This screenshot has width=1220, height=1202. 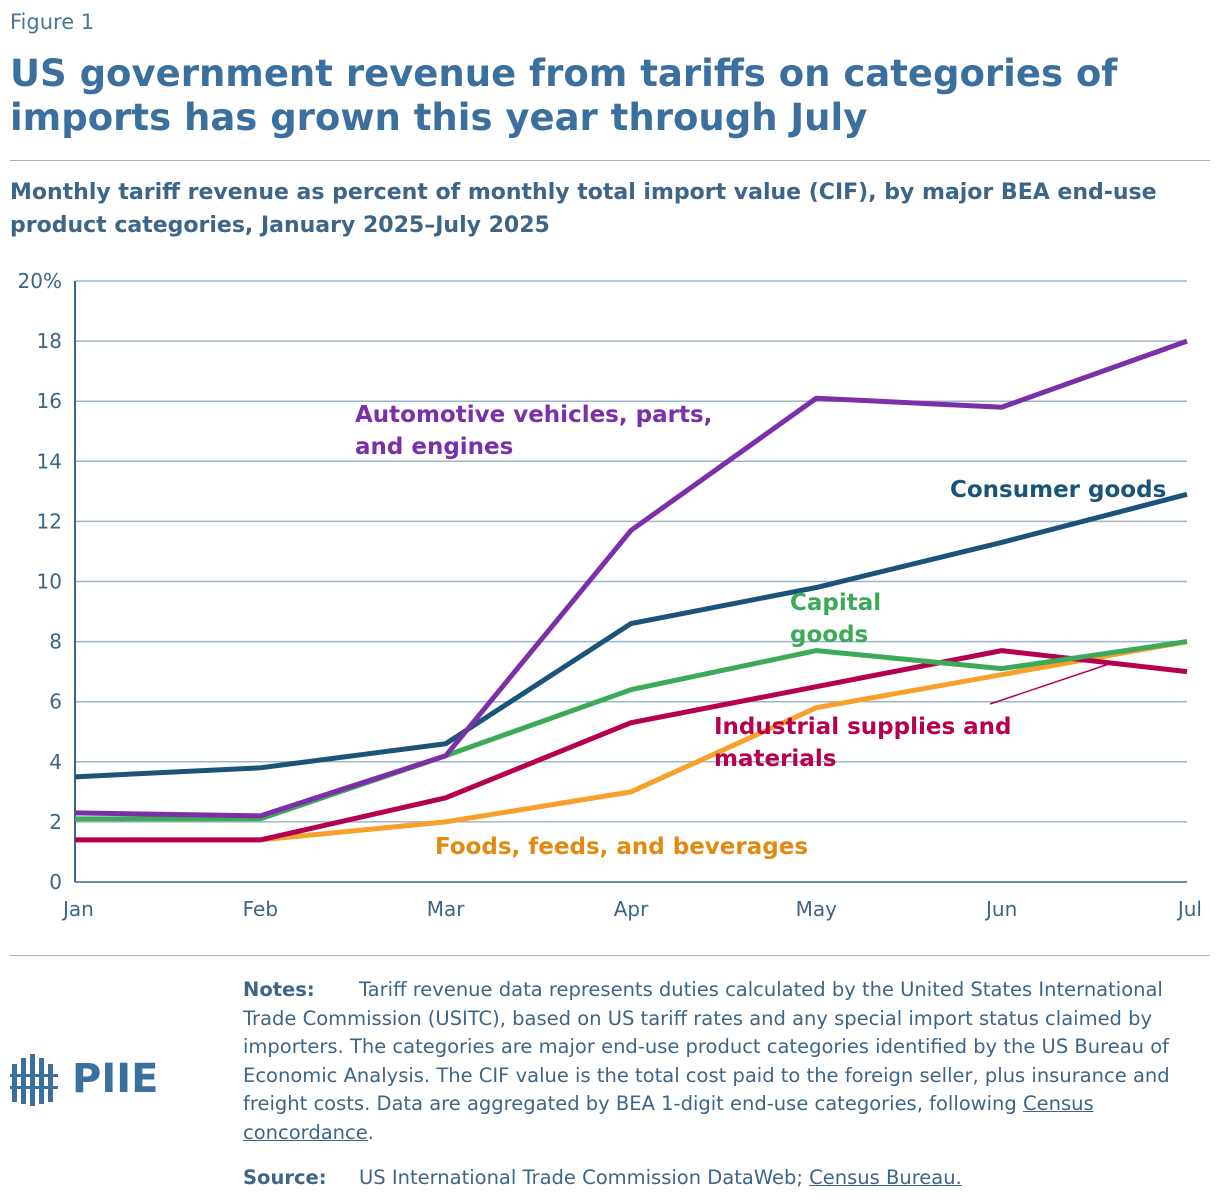 What do you see at coordinates (885, 1177) in the screenshot?
I see `source-link: Census Bureau.` at bounding box center [885, 1177].